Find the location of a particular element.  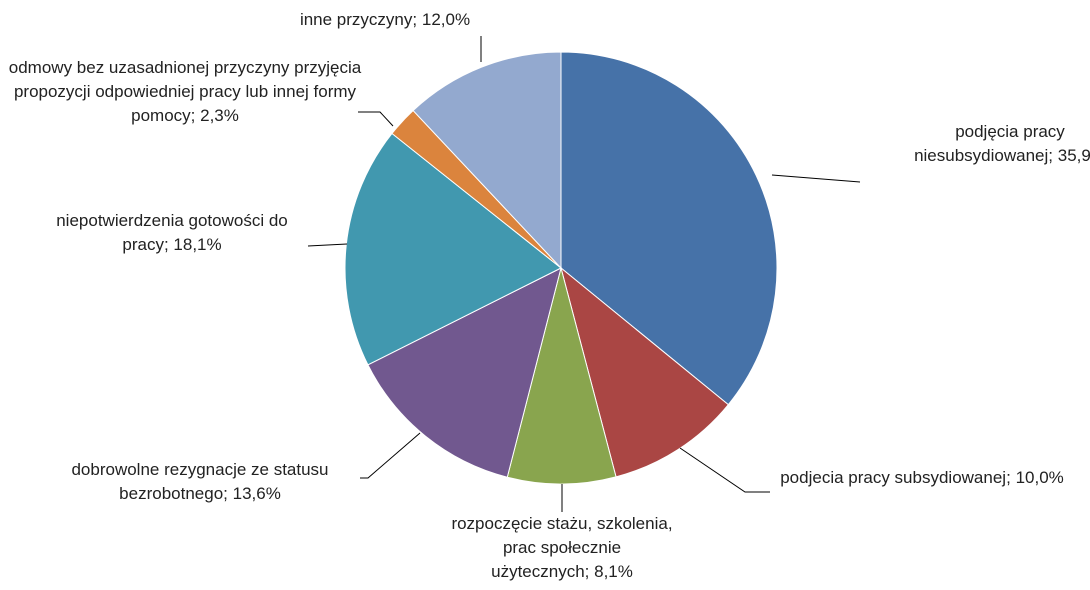

value-label: 18,1% is located at coordinates (197, 244).